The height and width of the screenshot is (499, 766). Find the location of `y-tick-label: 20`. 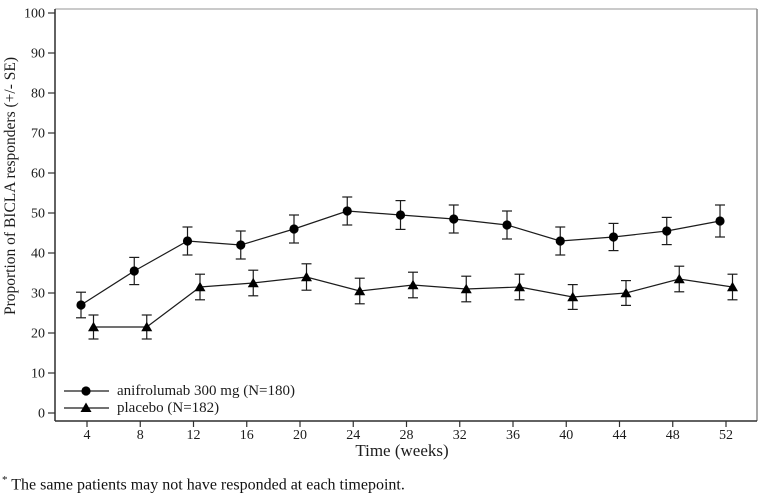

y-tick-label: 20 is located at coordinates (38, 334).